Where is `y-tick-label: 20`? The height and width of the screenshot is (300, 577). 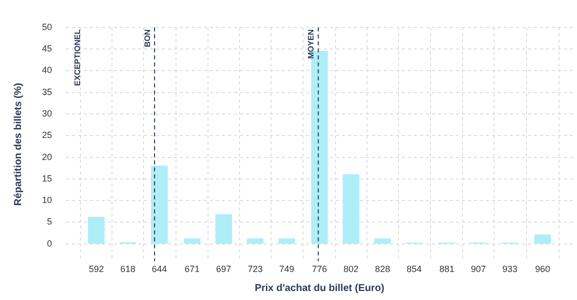 y-tick-label: 20 is located at coordinates (47, 157).